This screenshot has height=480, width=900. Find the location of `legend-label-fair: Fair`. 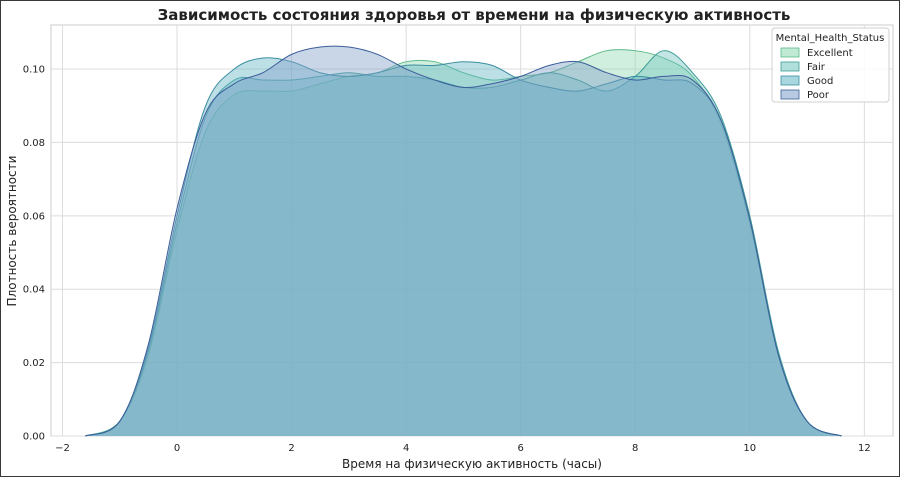

legend-label-fair: Fair is located at coordinates (816, 67).